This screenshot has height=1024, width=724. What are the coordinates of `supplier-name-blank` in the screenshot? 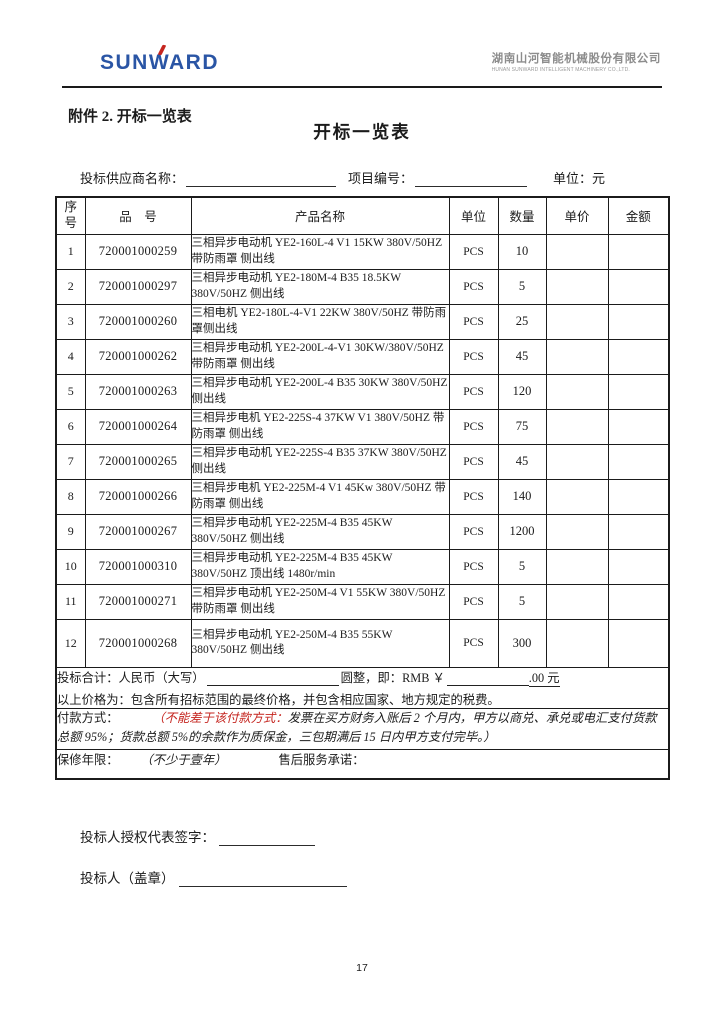 It's located at (261, 179).